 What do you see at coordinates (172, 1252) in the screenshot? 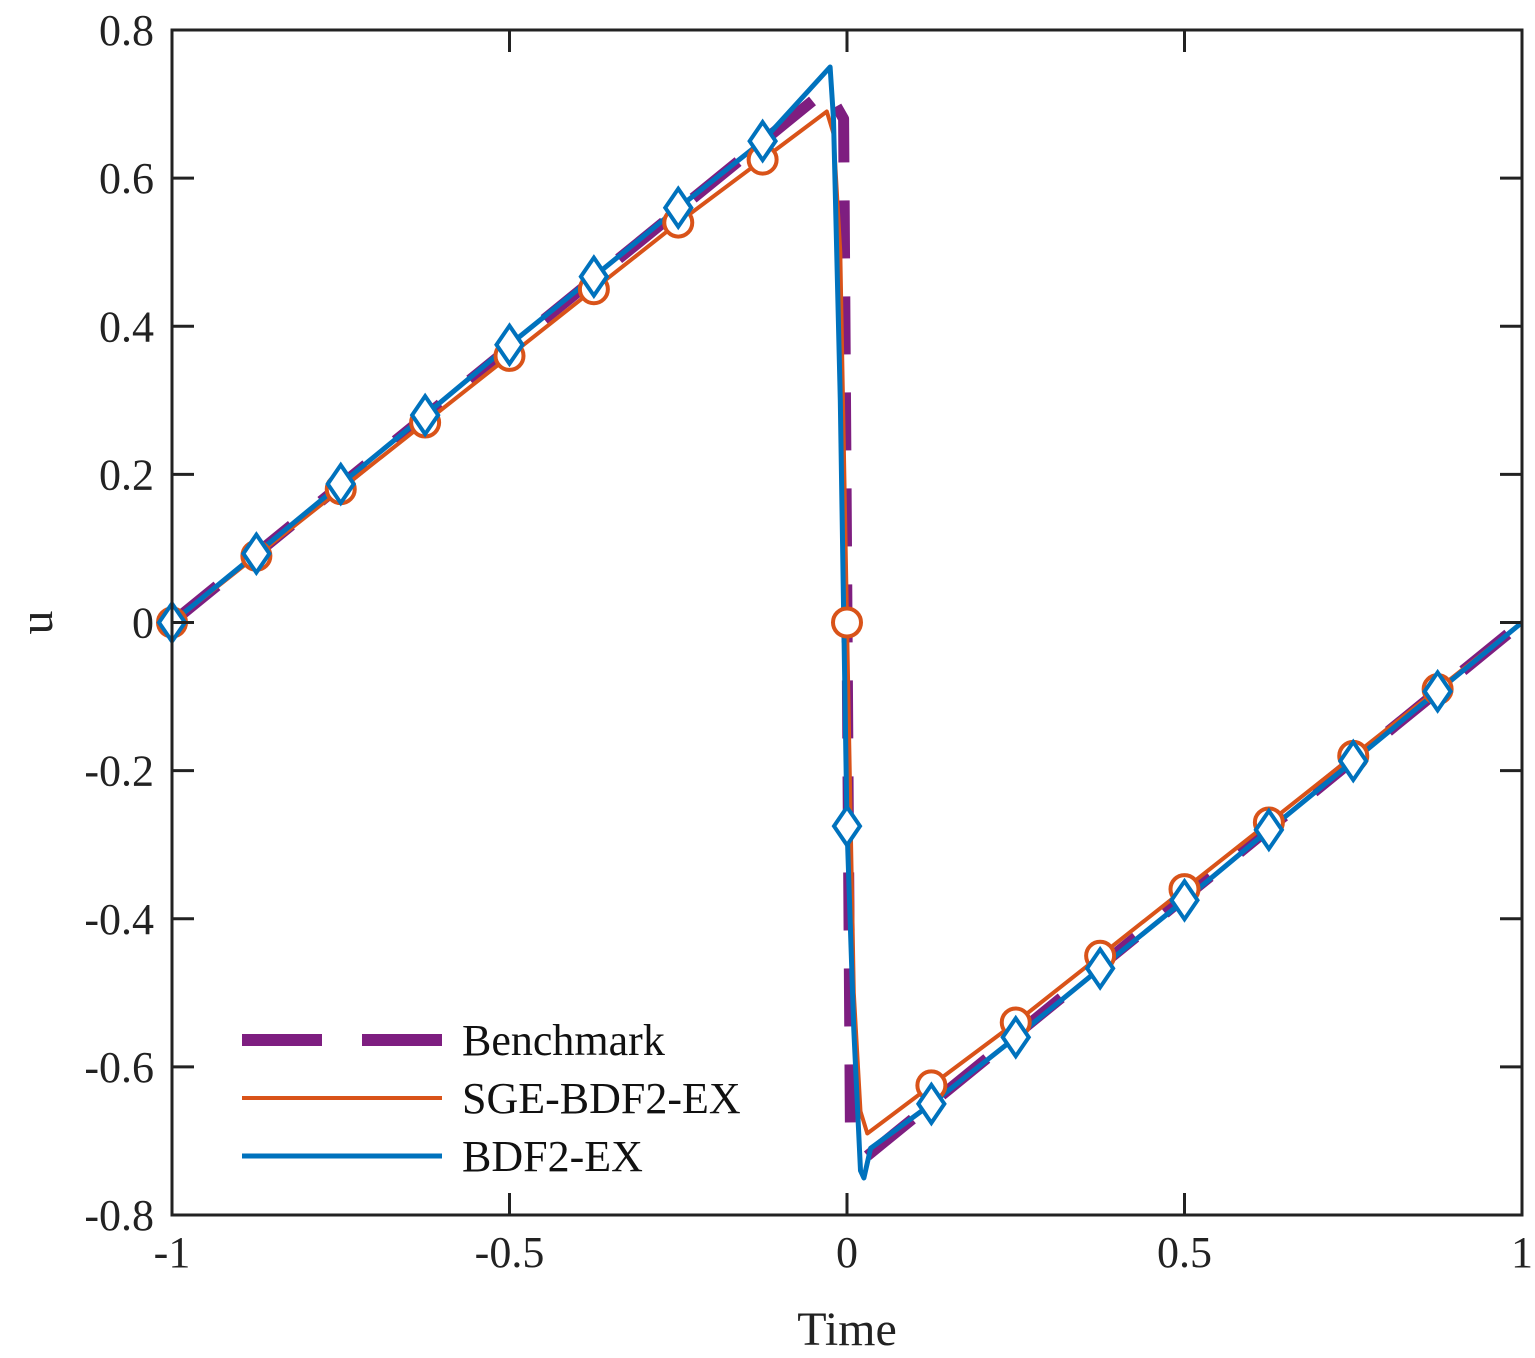
I see `x-tick-label: -1` at bounding box center [172, 1252].